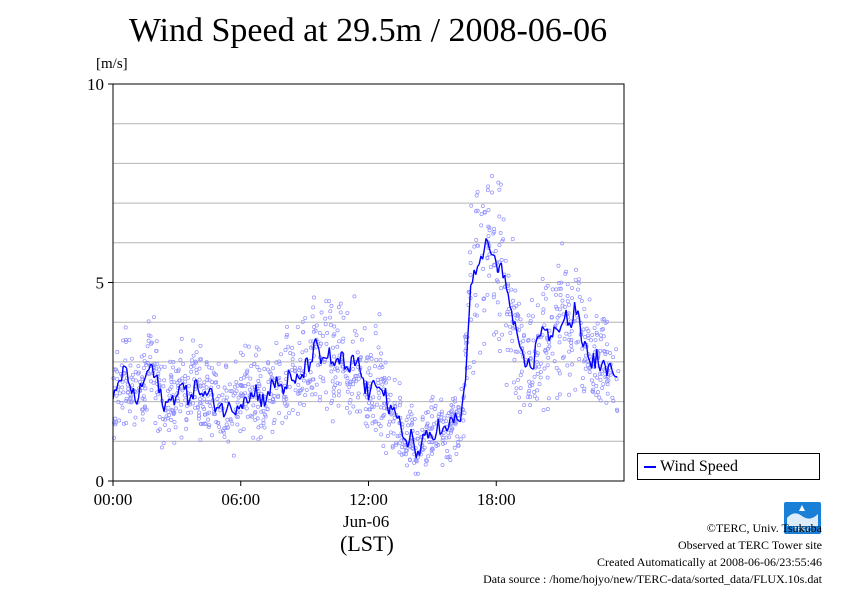  I want to click on terc-logo: TERC, so click(802, 518).